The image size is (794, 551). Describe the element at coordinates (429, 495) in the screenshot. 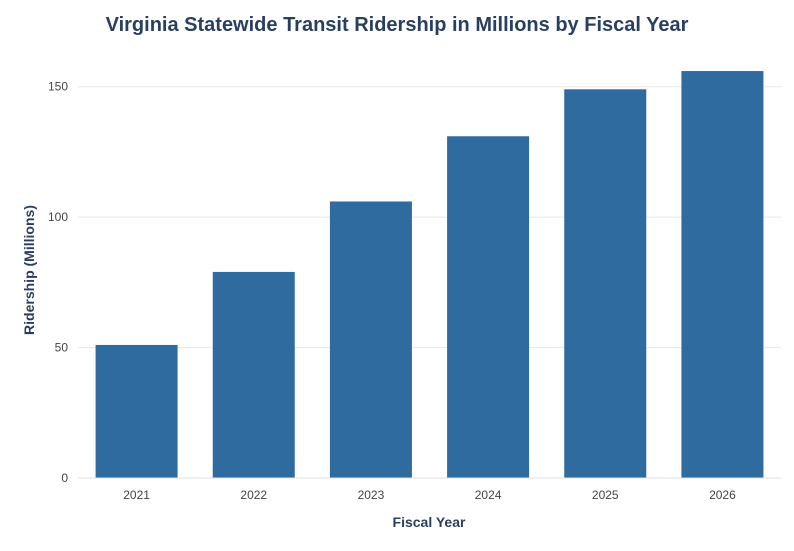

I see `x-axis-ticks: 2021 2022 2023 2024 2025 2026` at that location.